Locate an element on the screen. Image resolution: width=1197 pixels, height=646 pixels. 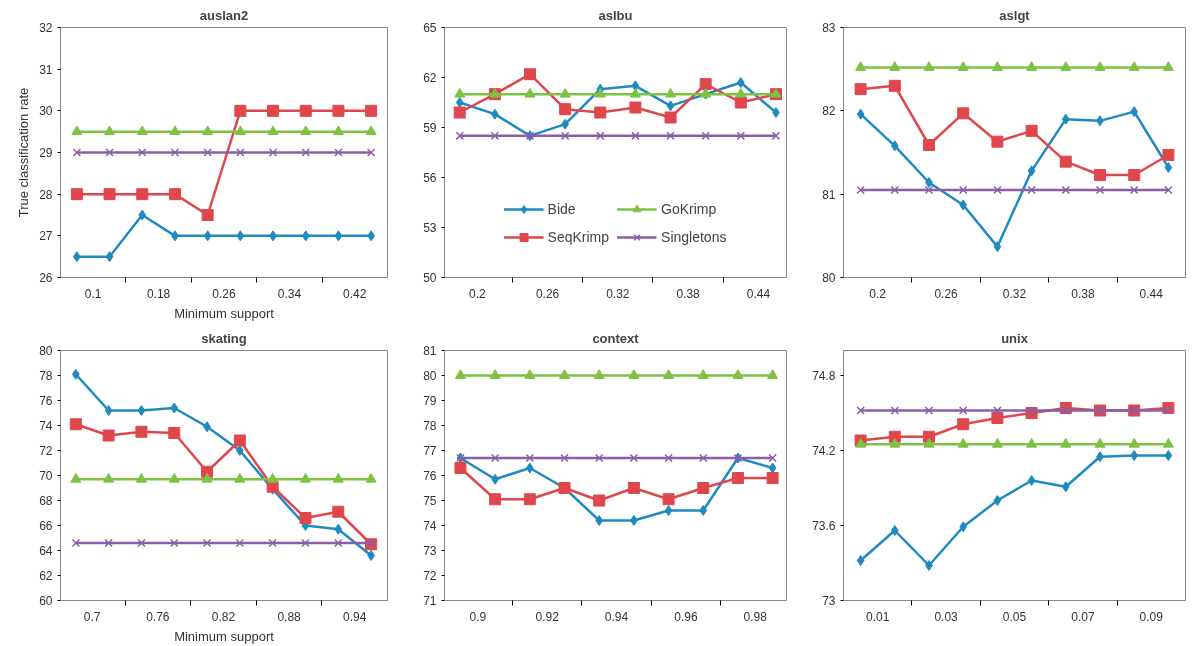
x-tick-label: 0.1 is located at coordinates (93, 293).